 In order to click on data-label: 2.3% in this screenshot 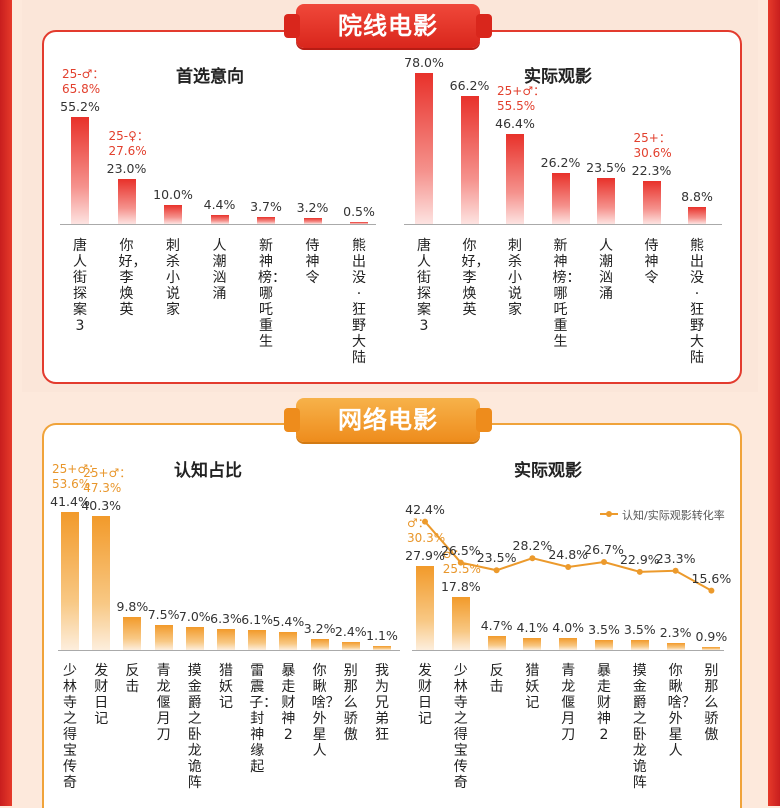, I will do `click(675, 633)`.